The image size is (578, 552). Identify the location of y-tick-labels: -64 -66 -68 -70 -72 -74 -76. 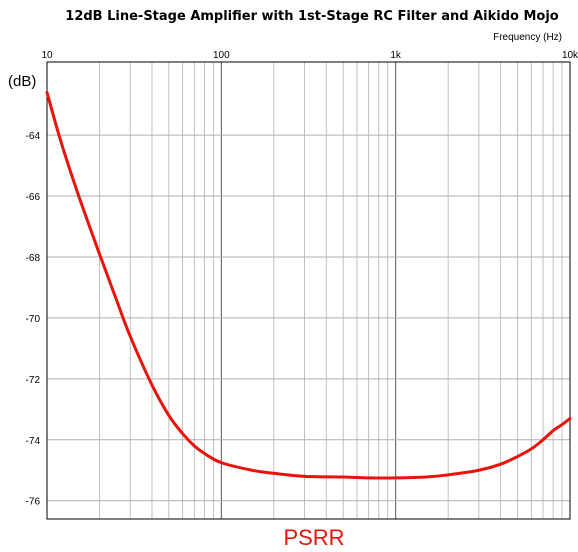
(33, 319).